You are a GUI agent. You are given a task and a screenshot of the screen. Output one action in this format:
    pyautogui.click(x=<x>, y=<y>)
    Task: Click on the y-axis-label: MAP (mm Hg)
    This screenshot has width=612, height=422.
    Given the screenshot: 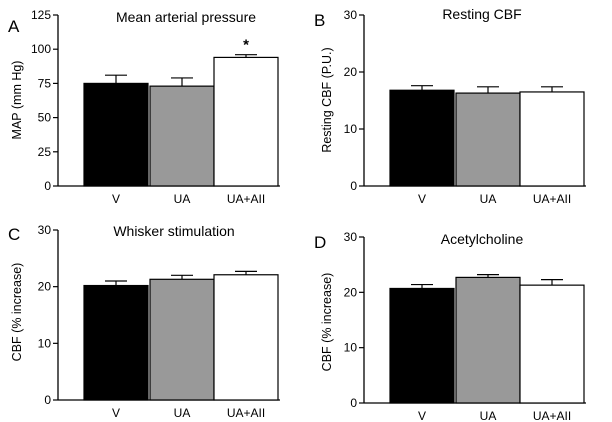 What is the action you would take?
    pyautogui.click(x=17, y=100)
    